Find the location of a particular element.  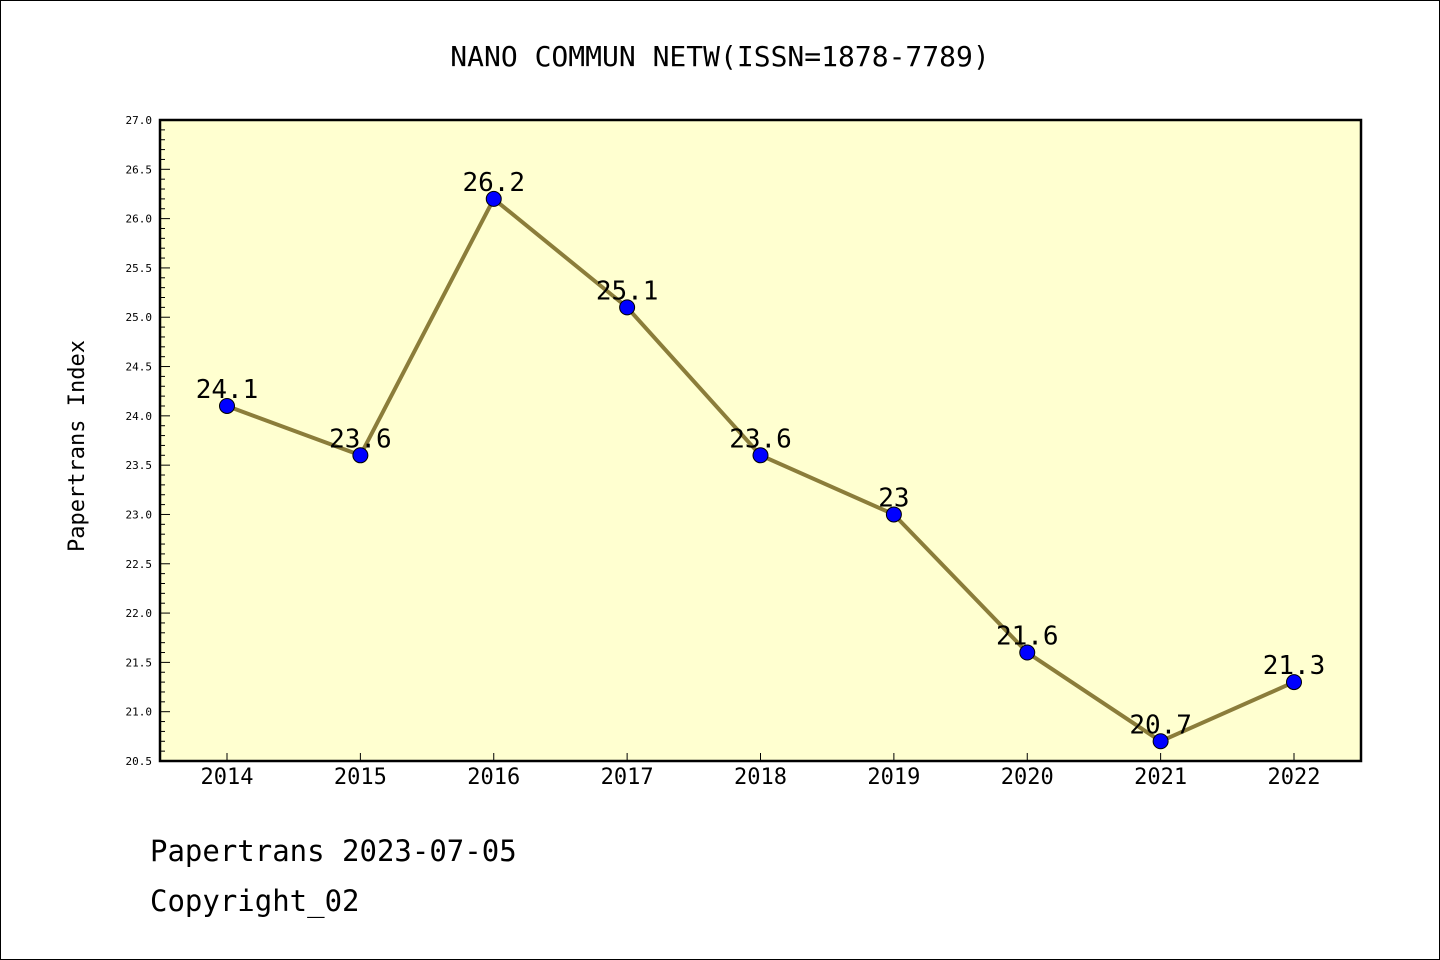

data-label: 25.1 is located at coordinates (627, 291).